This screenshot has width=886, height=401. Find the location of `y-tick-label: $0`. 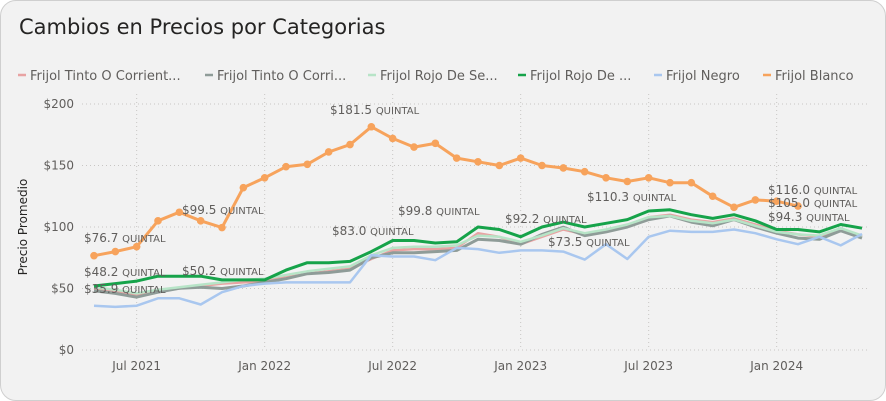

y-tick-label: $0 is located at coordinates (66, 350).